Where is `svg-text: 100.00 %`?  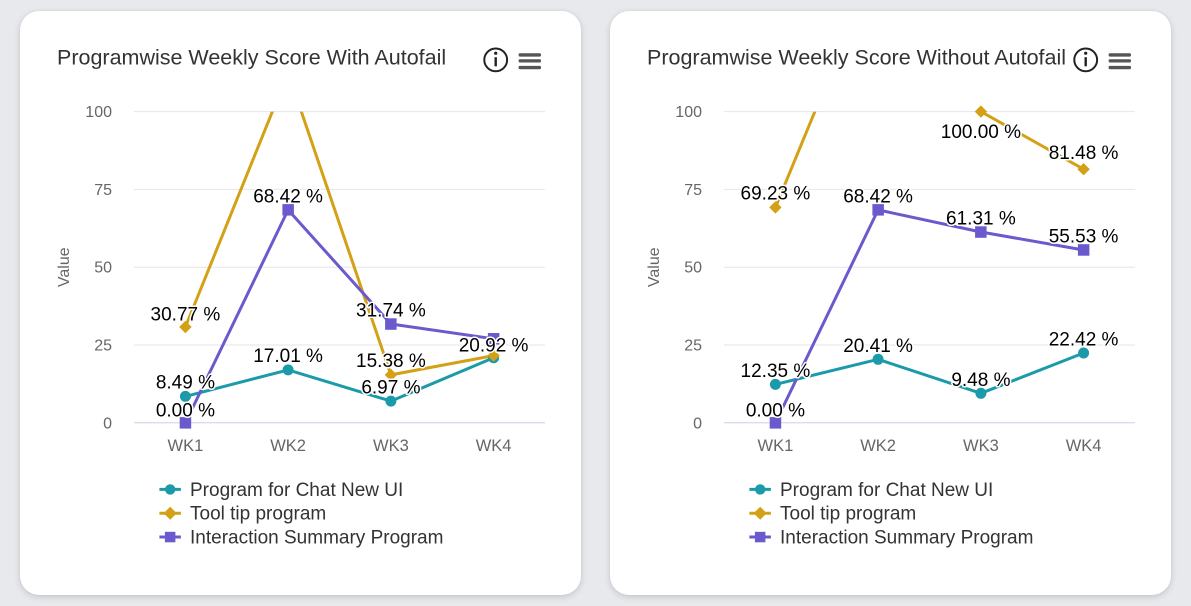 svg-text: 100.00 % is located at coordinates (981, 132).